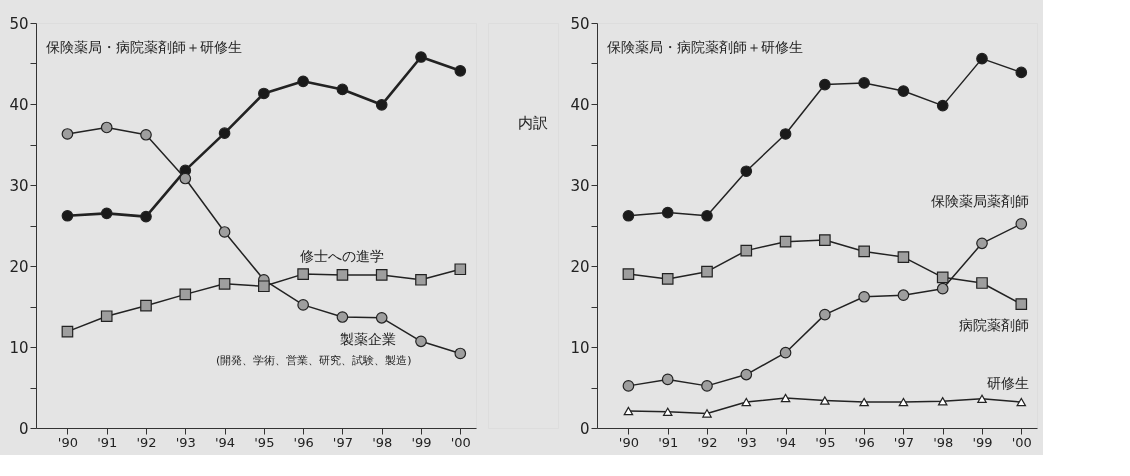 This screenshot has height=476, width=1130. I want to click on x-tick-label: '98, so click(382, 442).